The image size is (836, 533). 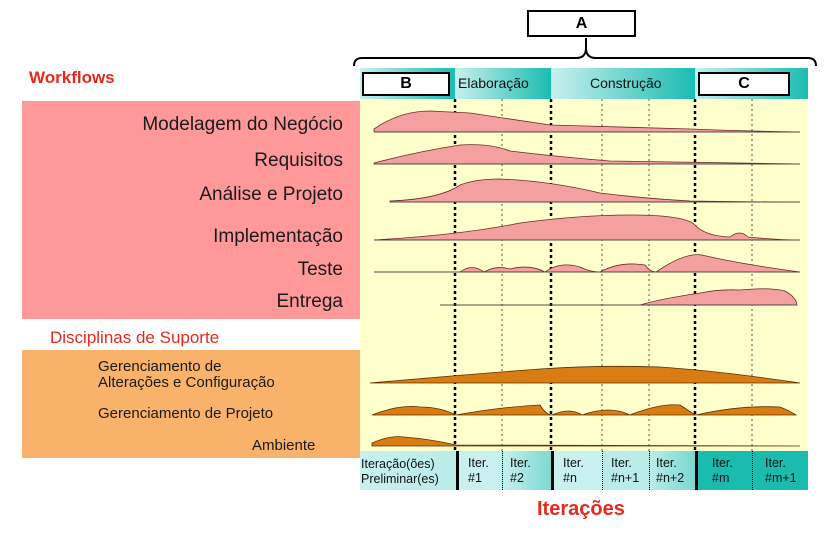 I want to click on workflow-label-deployment: Entrega, so click(x=309, y=301).